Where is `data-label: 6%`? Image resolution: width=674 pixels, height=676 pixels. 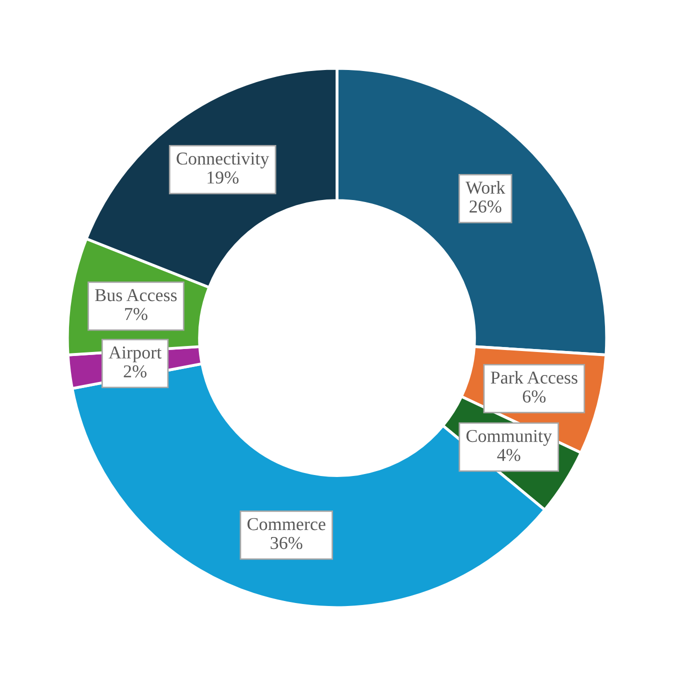 data-label: 6% is located at coordinates (534, 396).